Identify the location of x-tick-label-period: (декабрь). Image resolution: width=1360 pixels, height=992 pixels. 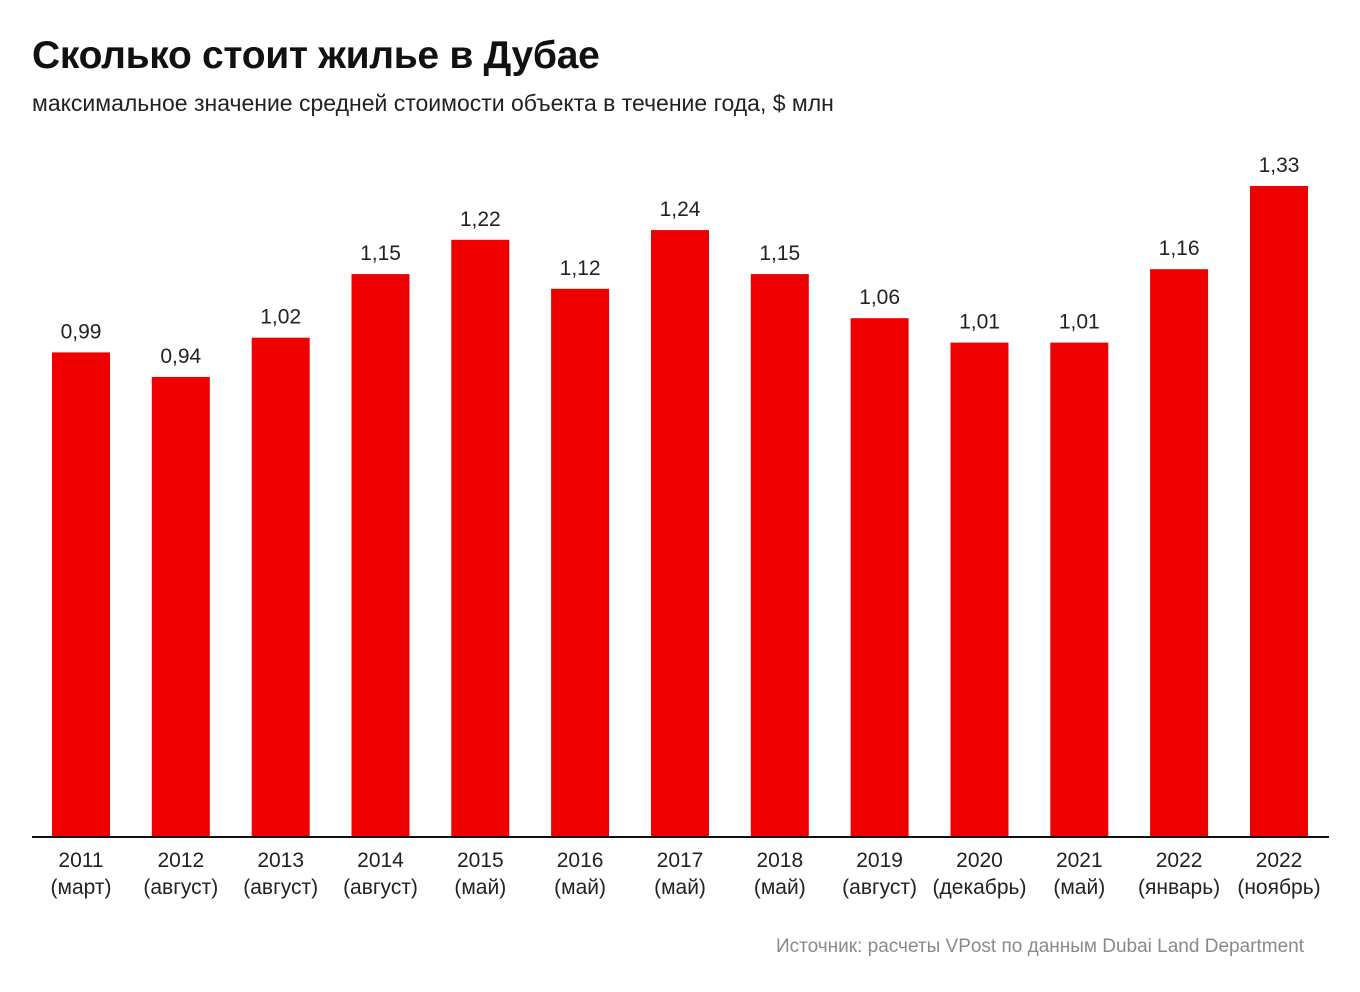
(980, 887).